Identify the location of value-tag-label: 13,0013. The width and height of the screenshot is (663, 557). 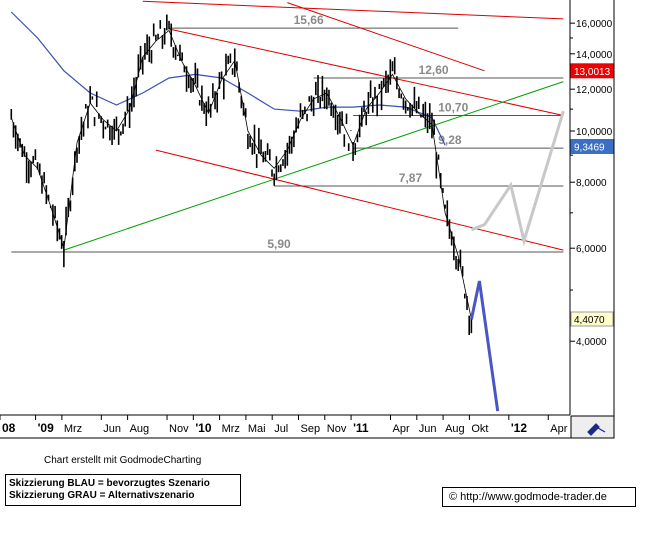
(592, 72).